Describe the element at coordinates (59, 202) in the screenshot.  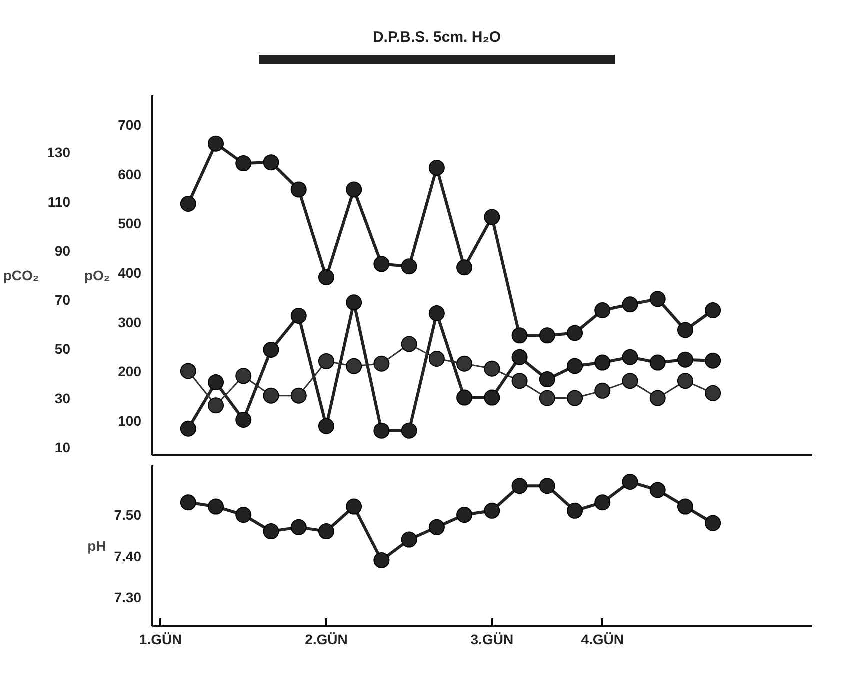
I see `y2-tick-label: 110` at that location.